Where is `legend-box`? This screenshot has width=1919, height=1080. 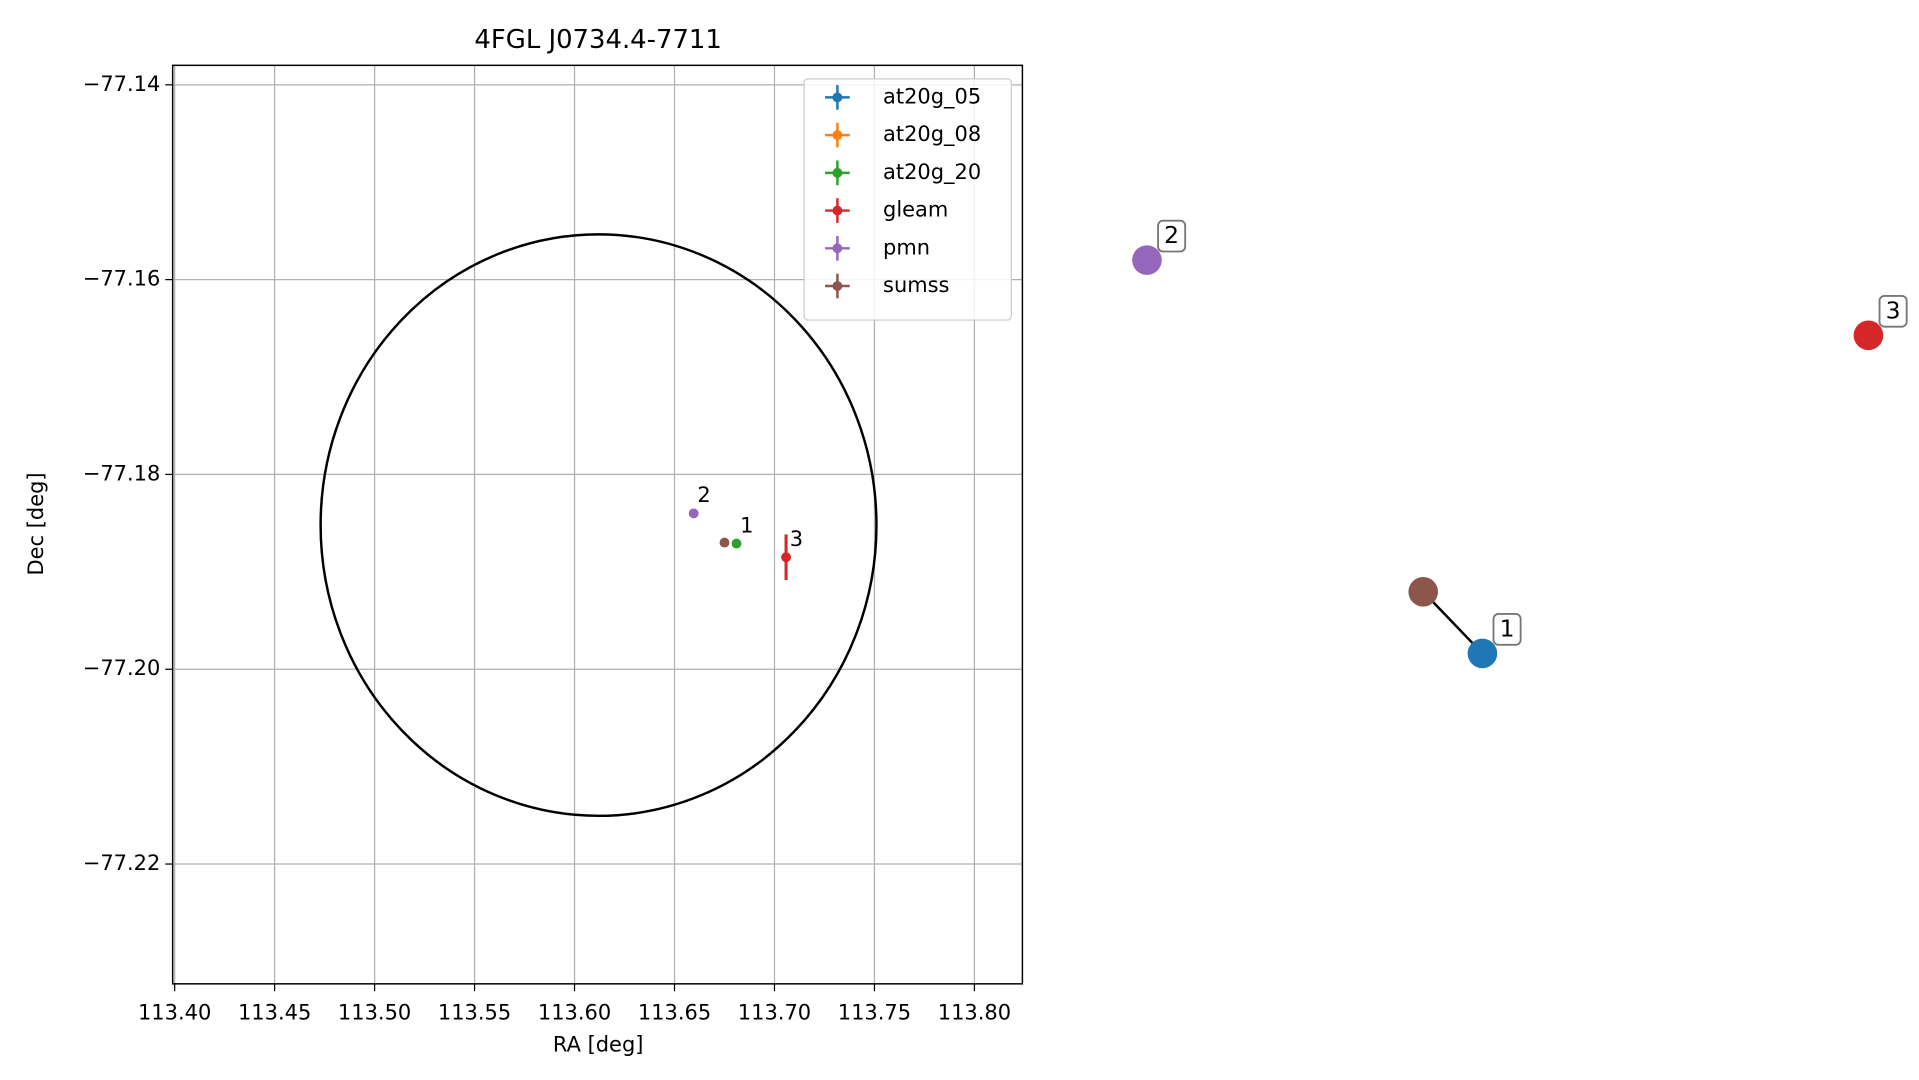
legend-box is located at coordinates (907, 199).